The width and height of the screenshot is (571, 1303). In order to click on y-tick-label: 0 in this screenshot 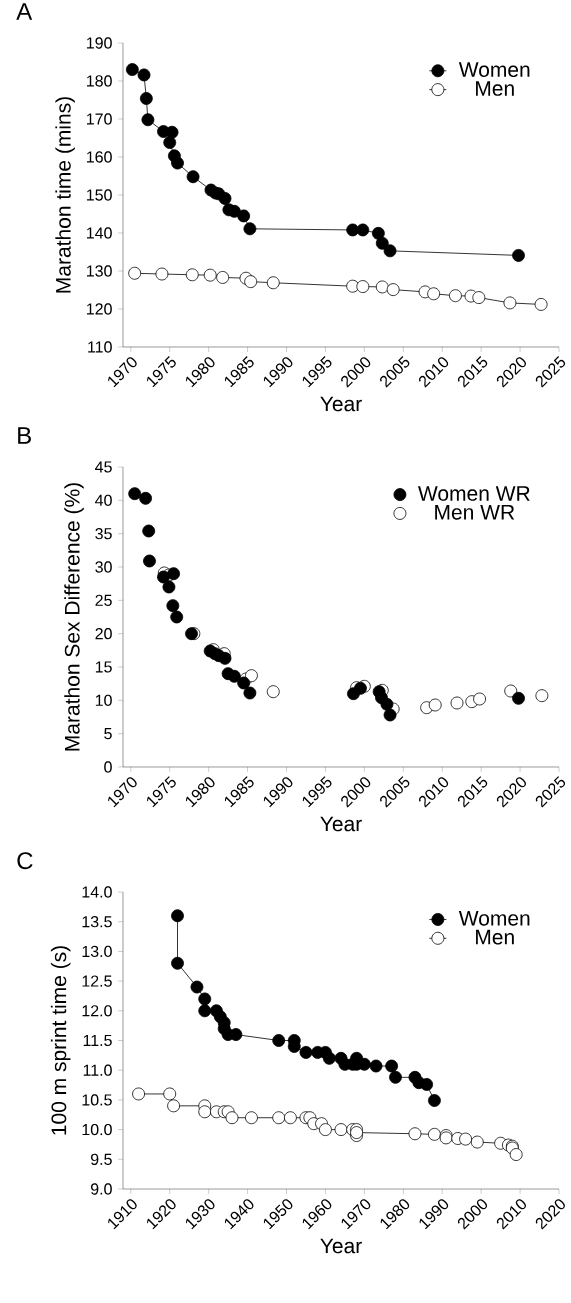, I will do `click(108, 767)`.